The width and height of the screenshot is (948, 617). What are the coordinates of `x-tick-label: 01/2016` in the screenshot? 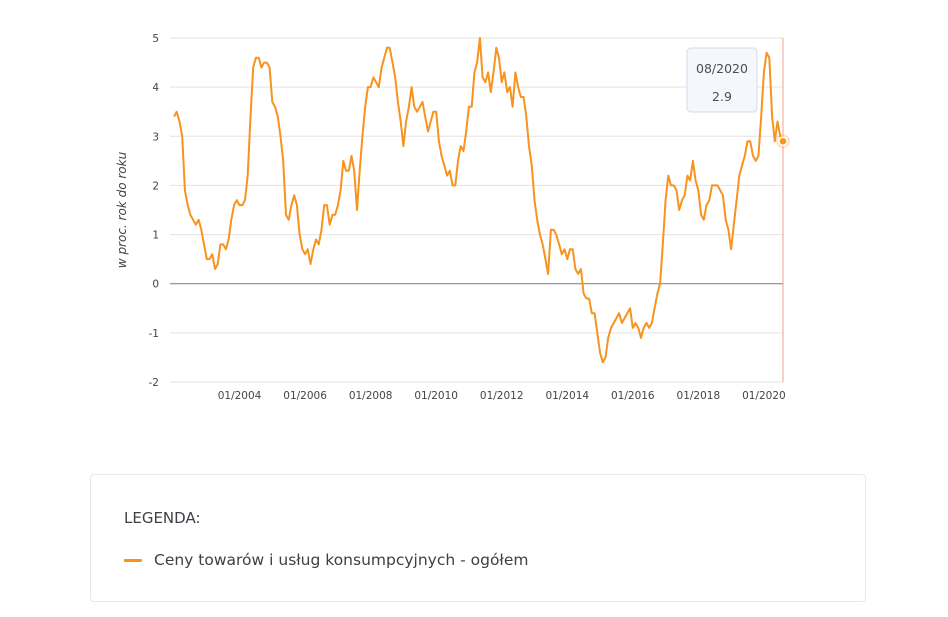 It's located at (633, 396).